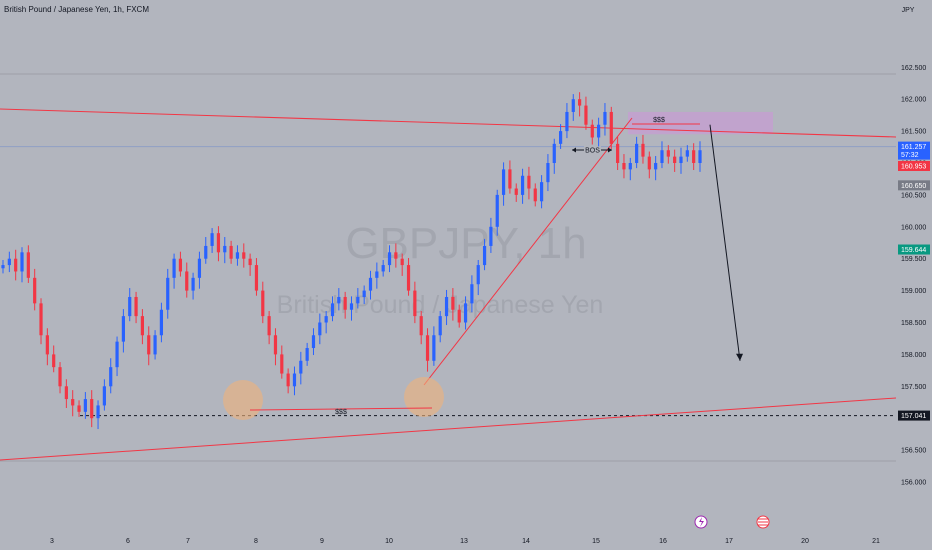 This screenshot has width=932, height=550. Describe the element at coordinates (914, 275) in the screenshot. I see `price-axis` at that location.